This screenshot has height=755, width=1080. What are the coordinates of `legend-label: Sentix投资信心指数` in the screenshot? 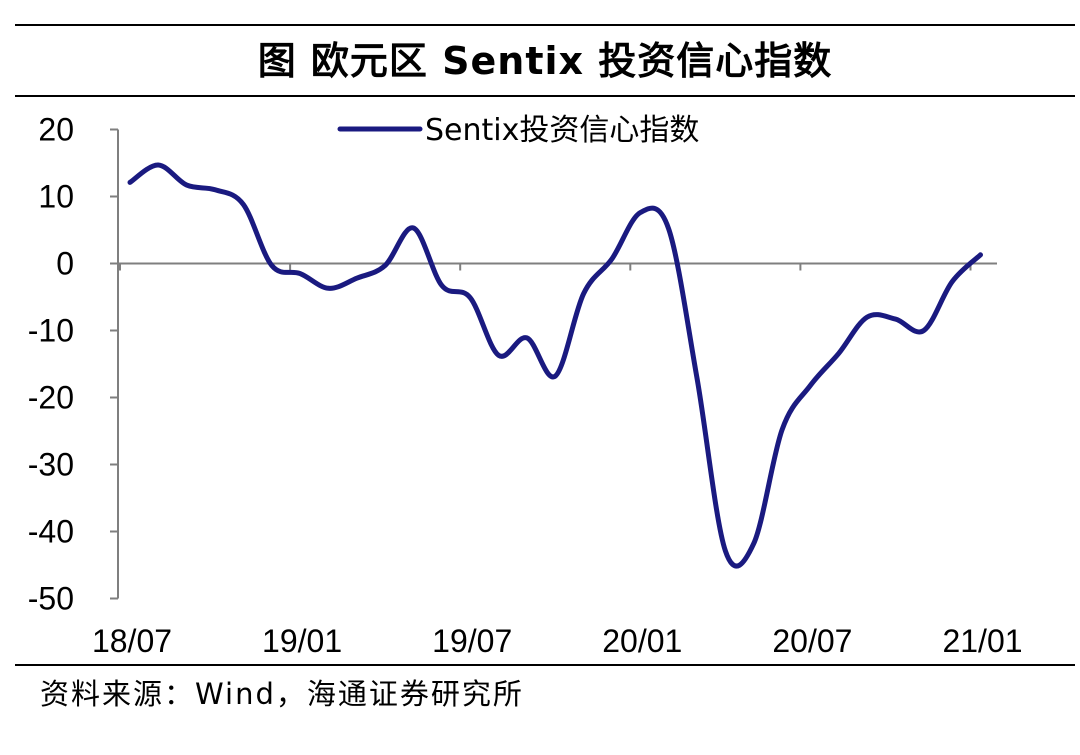 It's located at (562, 130).